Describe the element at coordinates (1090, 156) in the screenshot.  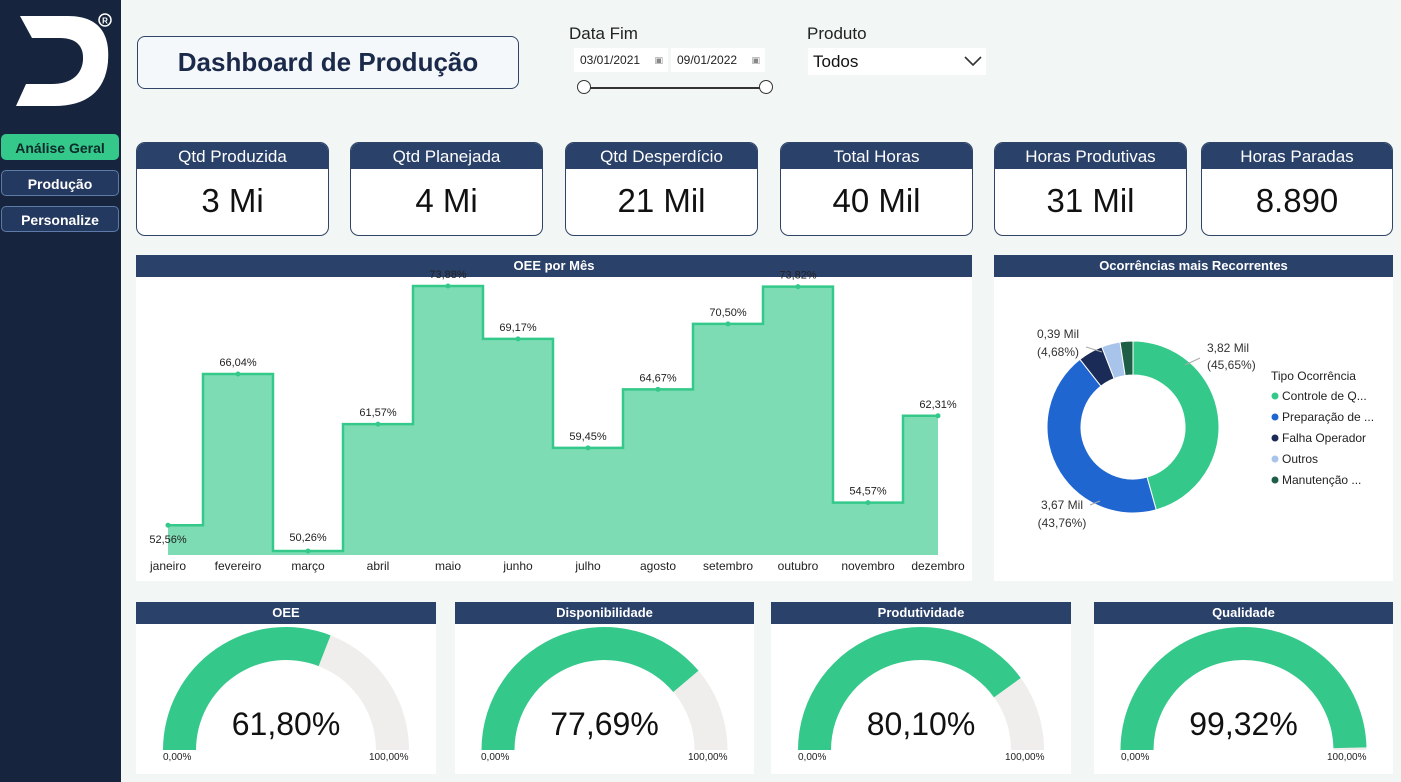
I see `kpi-label: Horas Produtivas` at that location.